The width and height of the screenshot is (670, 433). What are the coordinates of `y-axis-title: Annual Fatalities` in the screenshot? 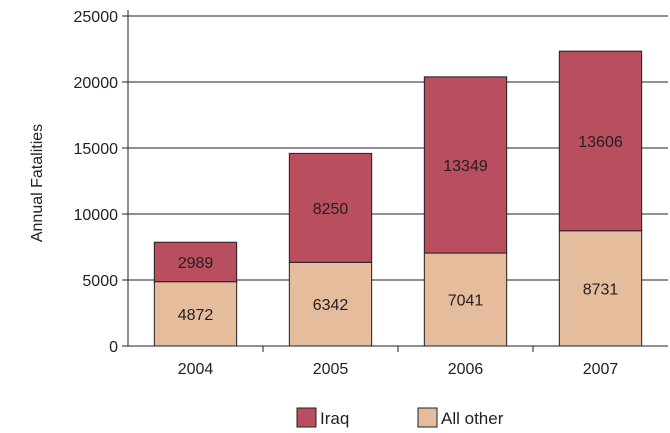 It's located at (37, 183).